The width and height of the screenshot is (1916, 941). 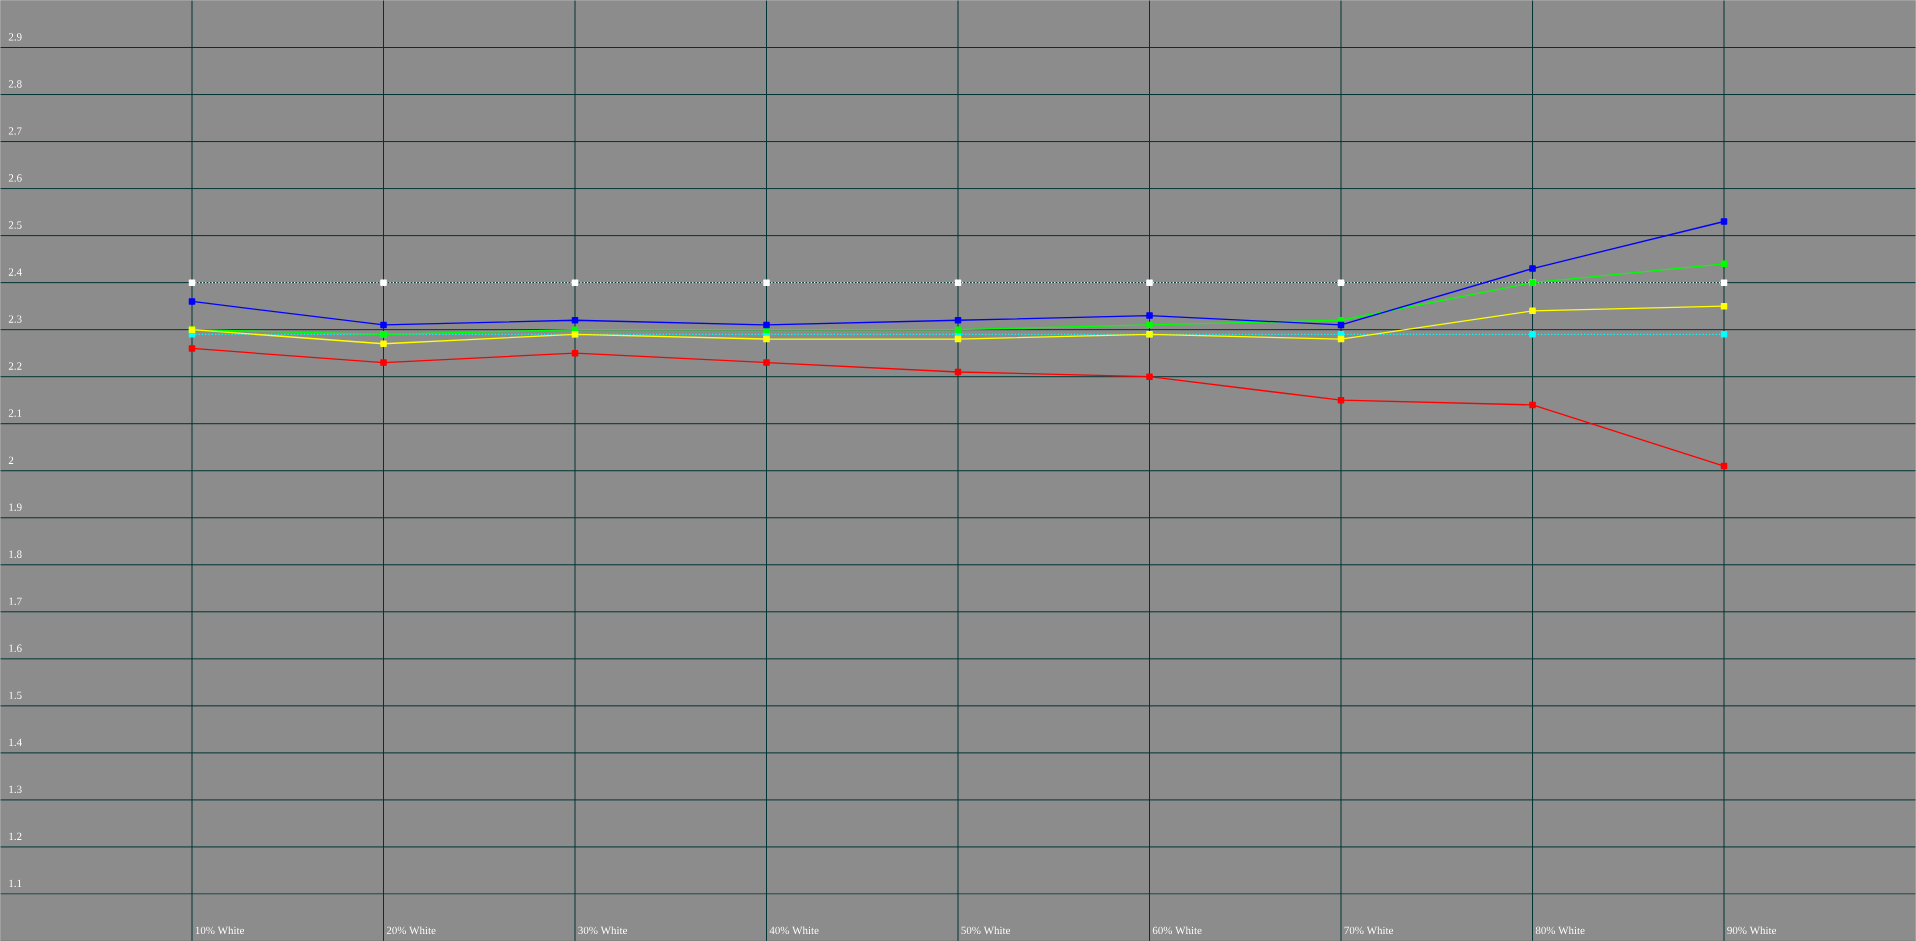 I want to click on y-tick-label: 1.5, so click(x=15, y=695).